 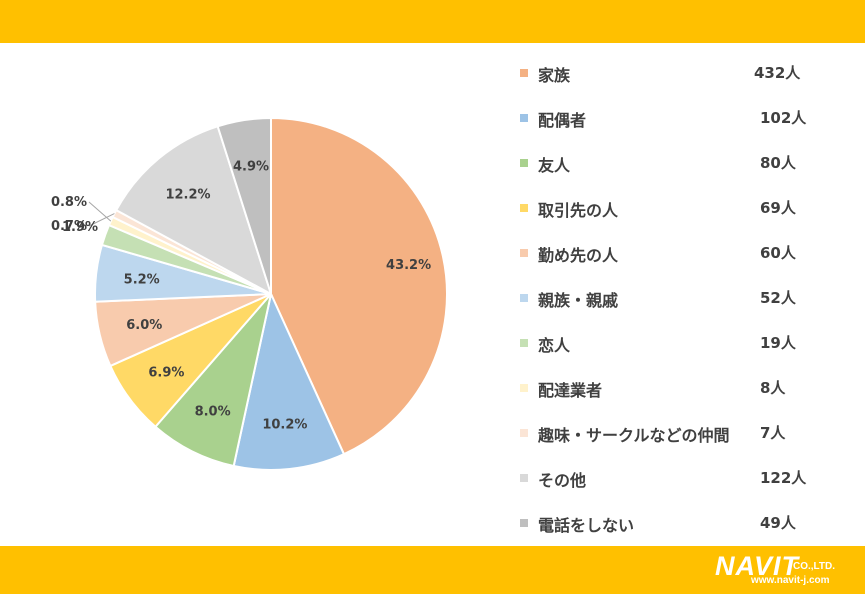 What do you see at coordinates (570, 390) in the screenshot?
I see `legend-label: 配達業者` at bounding box center [570, 390].